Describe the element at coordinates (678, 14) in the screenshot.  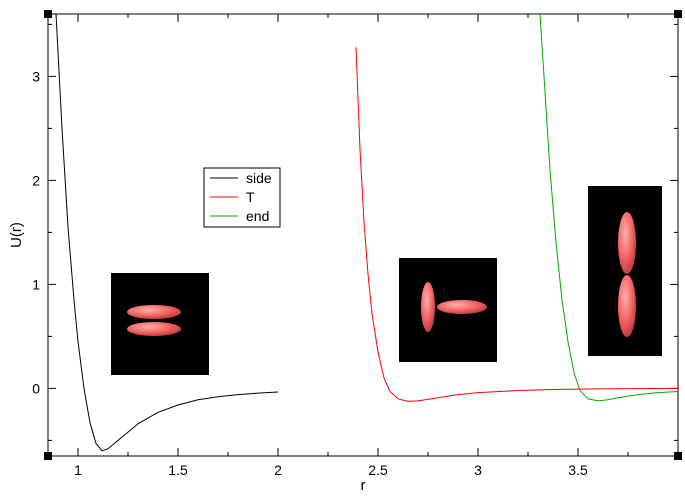
I see `corner-handle-top-right` at that location.